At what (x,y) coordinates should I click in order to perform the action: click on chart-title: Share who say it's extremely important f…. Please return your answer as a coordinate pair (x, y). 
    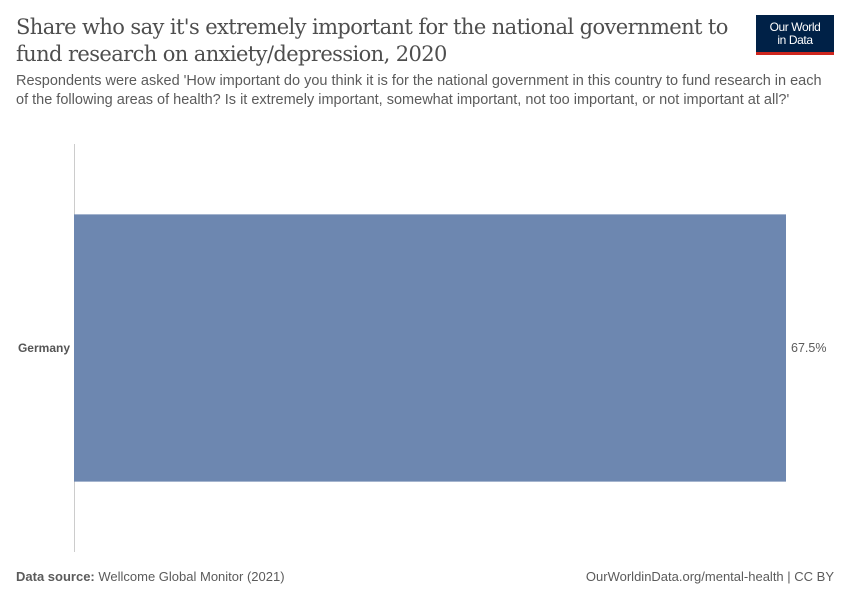
    Looking at the image, I should click on (372, 40).